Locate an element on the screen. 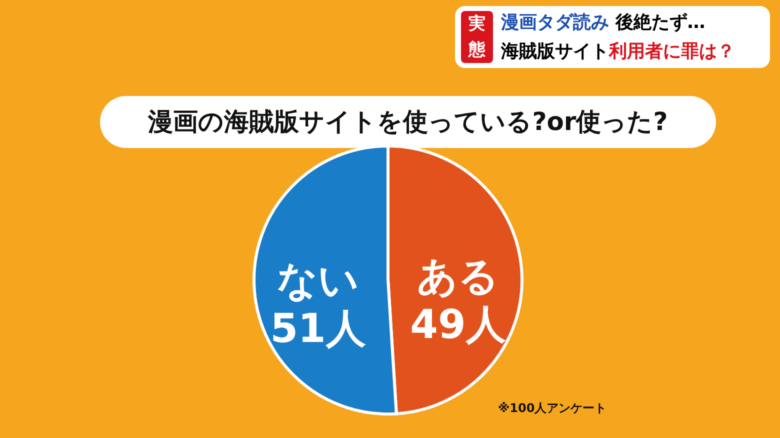 This screenshot has height=438, width=780. text: ※100人アンケート is located at coordinates (552, 408).